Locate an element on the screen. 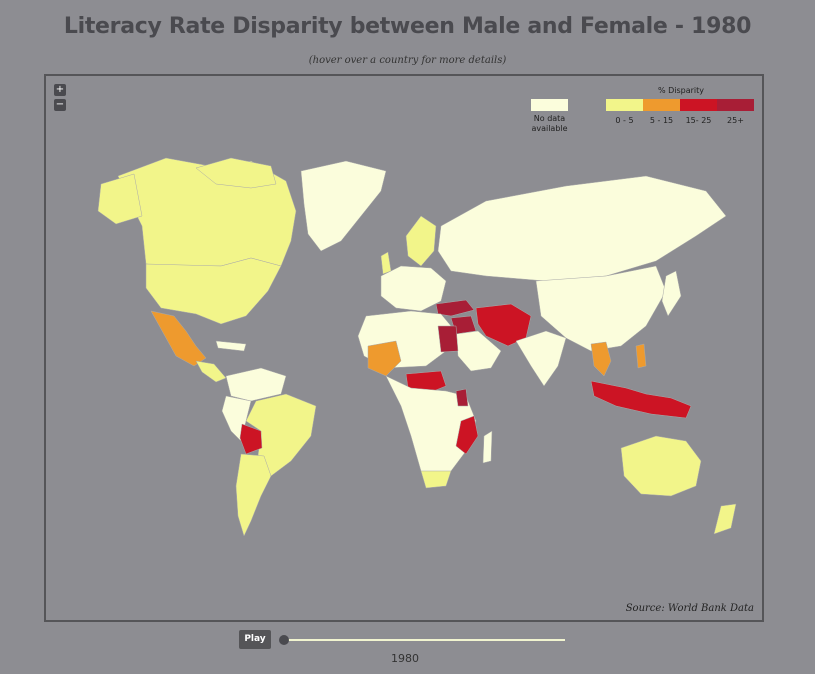 This screenshot has height=674, width=815. legend-label-25-plus: 25+ is located at coordinates (735, 120).